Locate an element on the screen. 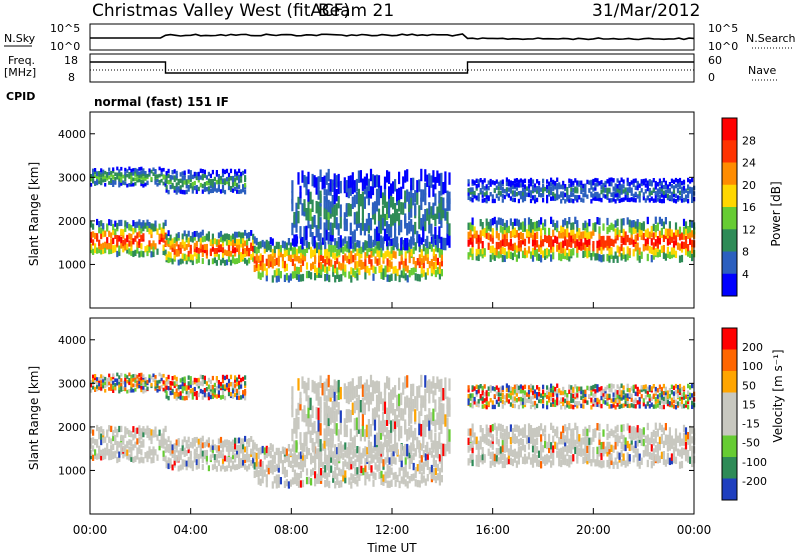 The image size is (800, 554). power-cell-2055 is located at coordinates (492, 201).